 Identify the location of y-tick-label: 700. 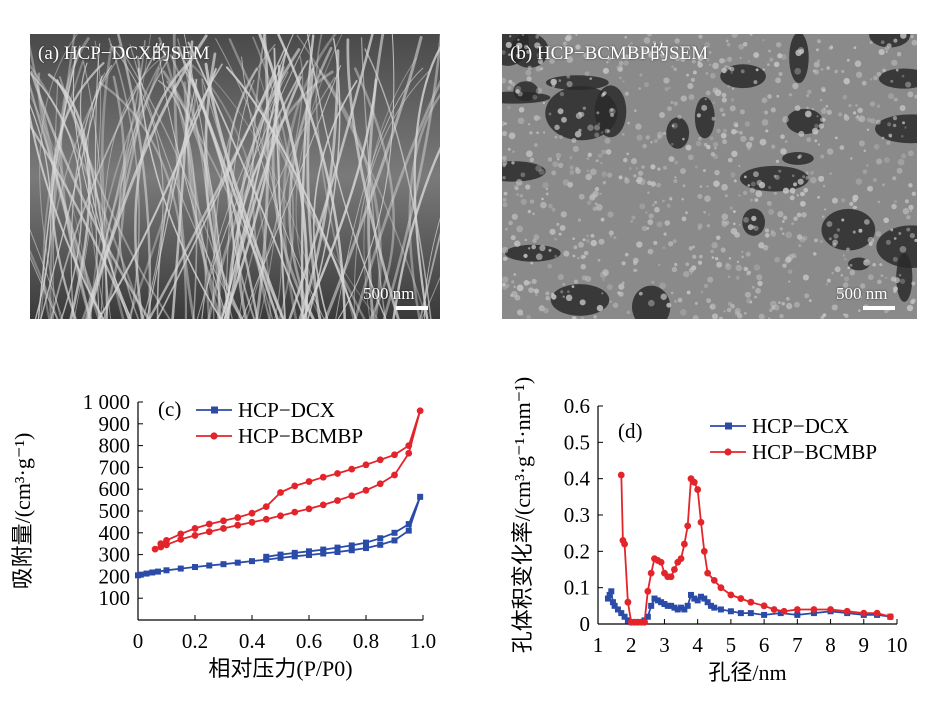
(115, 467).